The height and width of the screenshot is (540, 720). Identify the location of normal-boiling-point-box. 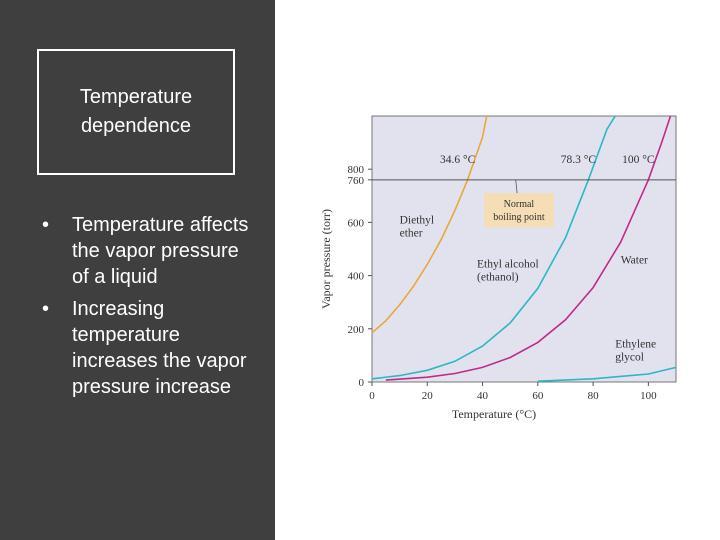
(518, 210).